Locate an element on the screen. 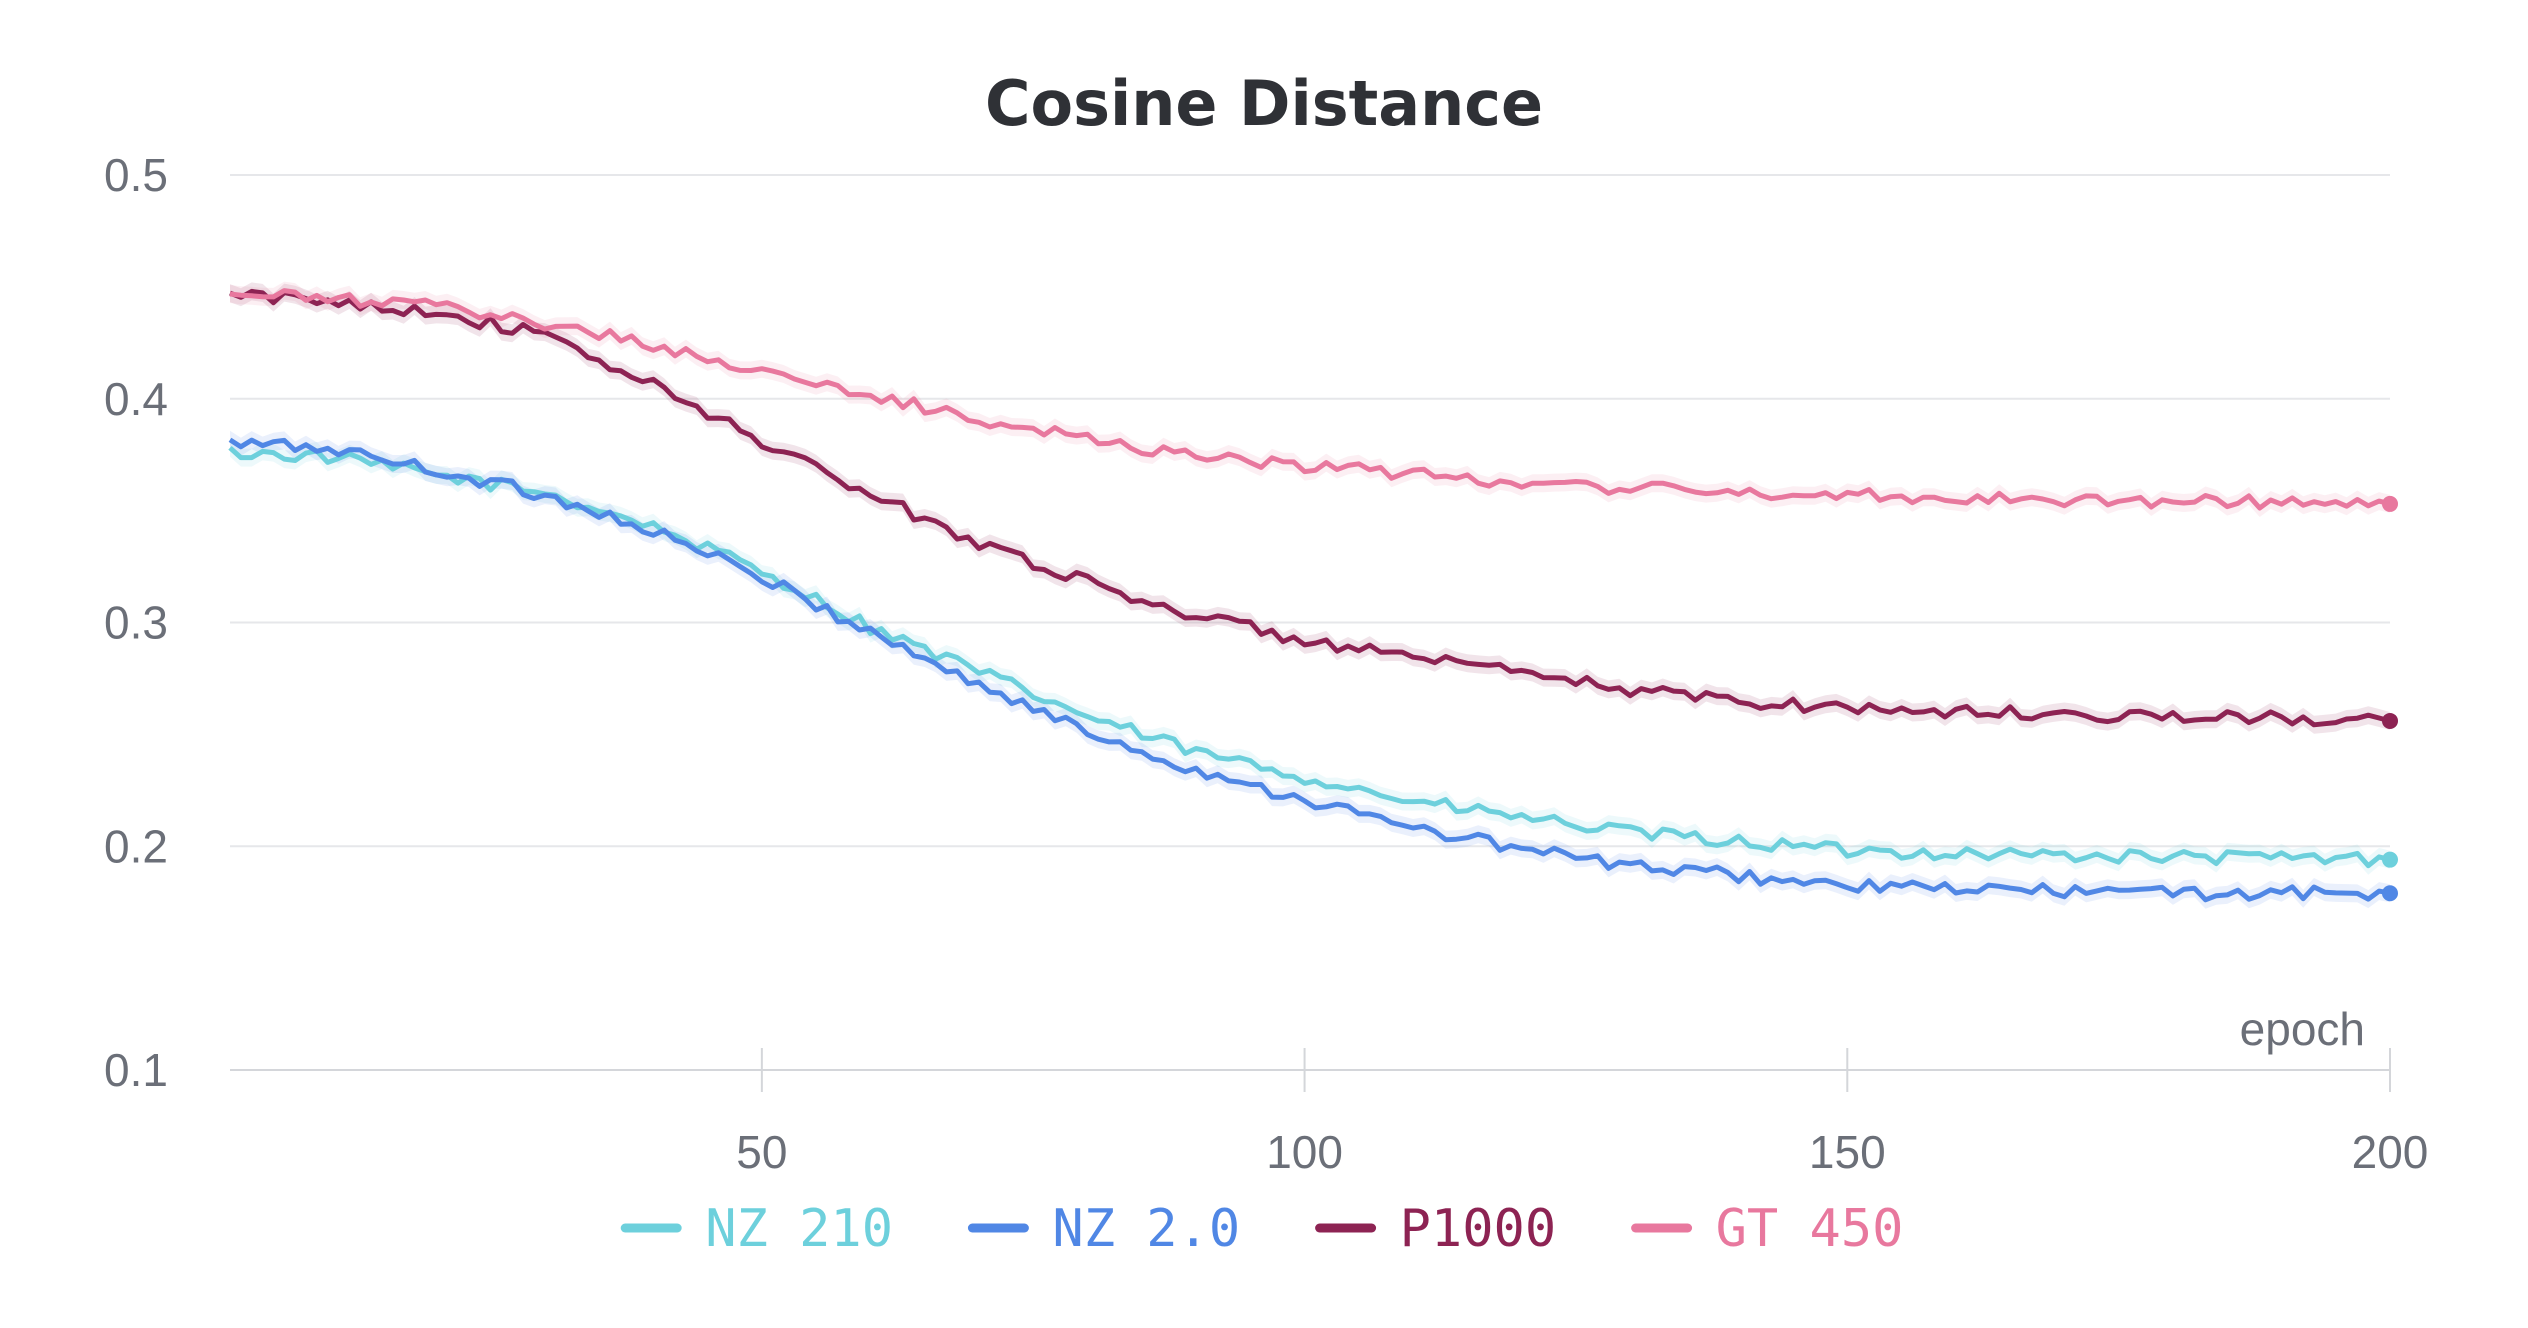 Image resolution: width=2528 pixels, height=1328 pixels. y-tick-label: 0.4 is located at coordinates (136, 399).